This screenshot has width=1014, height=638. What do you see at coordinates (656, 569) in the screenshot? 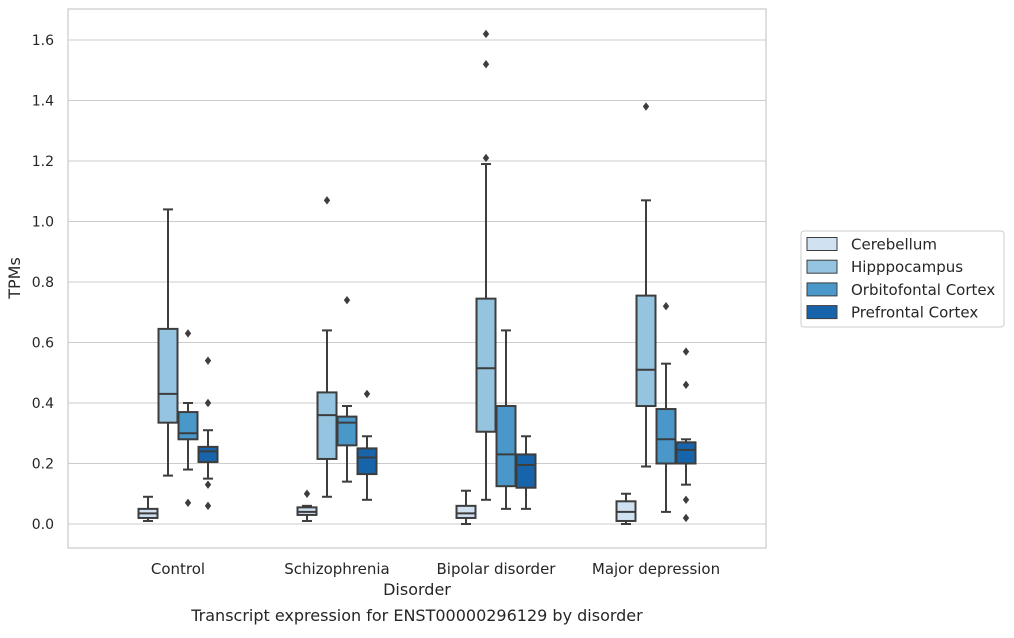
I see `x-tick-label: Major depression` at bounding box center [656, 569].